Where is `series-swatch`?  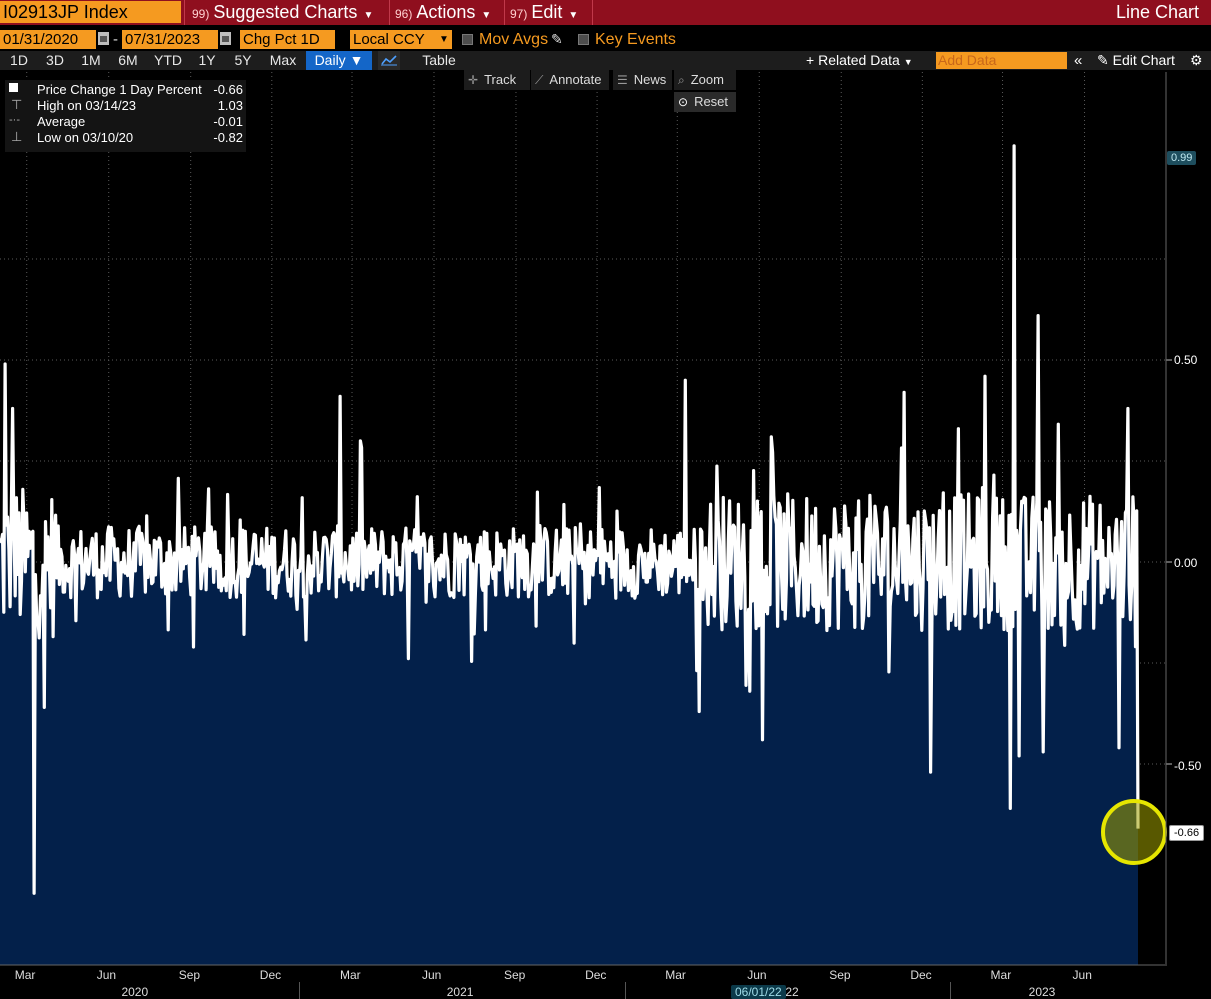
series-swatch is located at coordinates (13, 87).